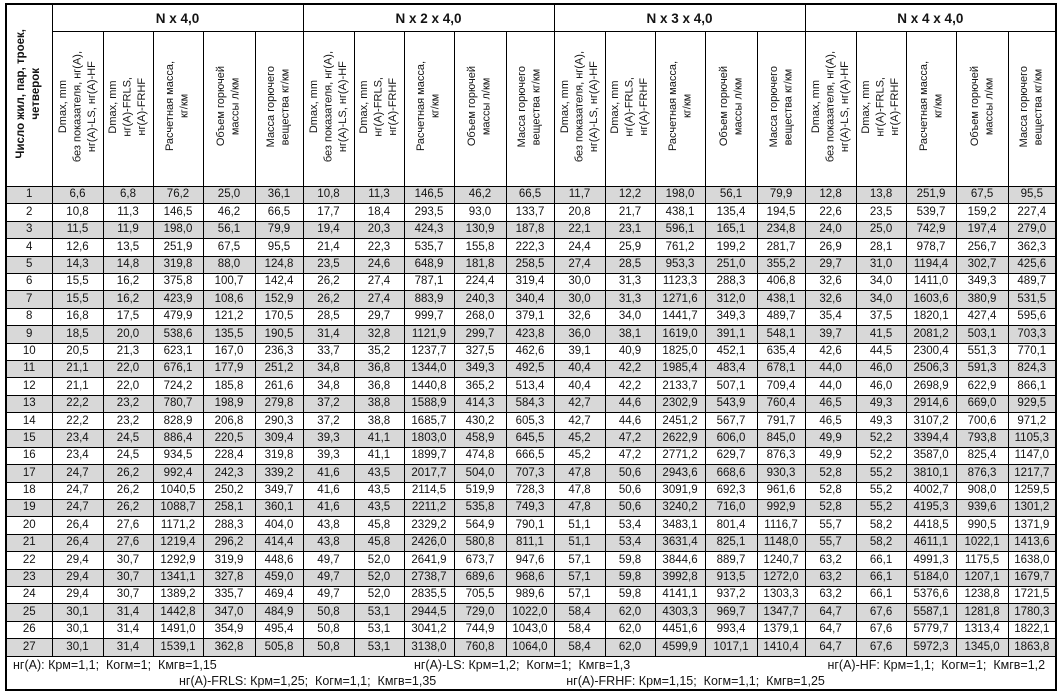 This screenshot has height=700, width=1058. What do you see at coordinates (128, 456) in the screenshot?
I see `value-cell: 24,5` at bounding box center [128, 456].